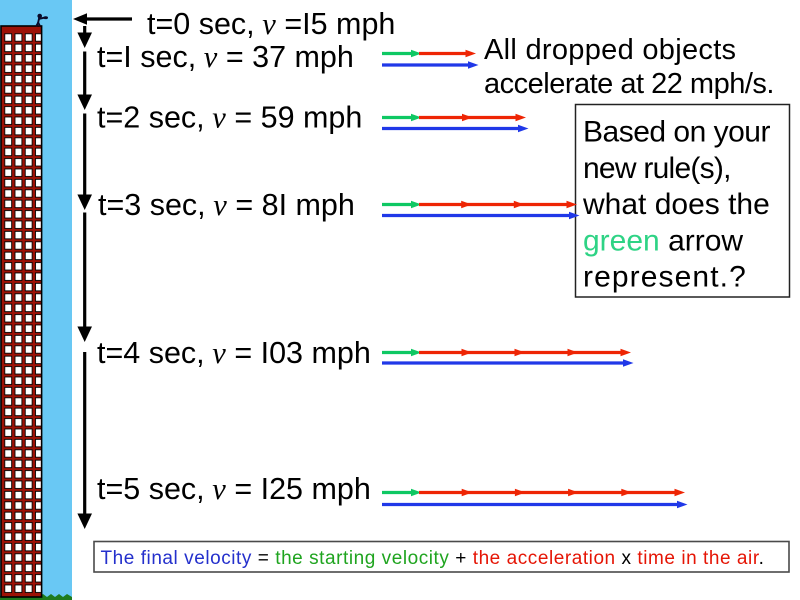 The height and width of the screenshot is (600, 800). What do you see at coordinates (271, 24) in the screenshot?
I see `svg-text: t=0 sec, v =I5 mph` at bounding box center [271, 24].